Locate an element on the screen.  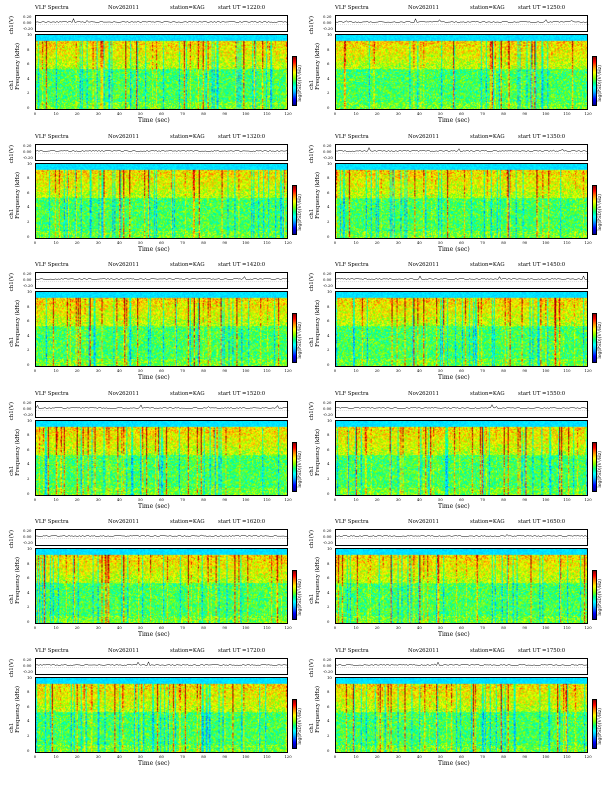
ts-tick: -0.20 is located at coordinates (28, 414).